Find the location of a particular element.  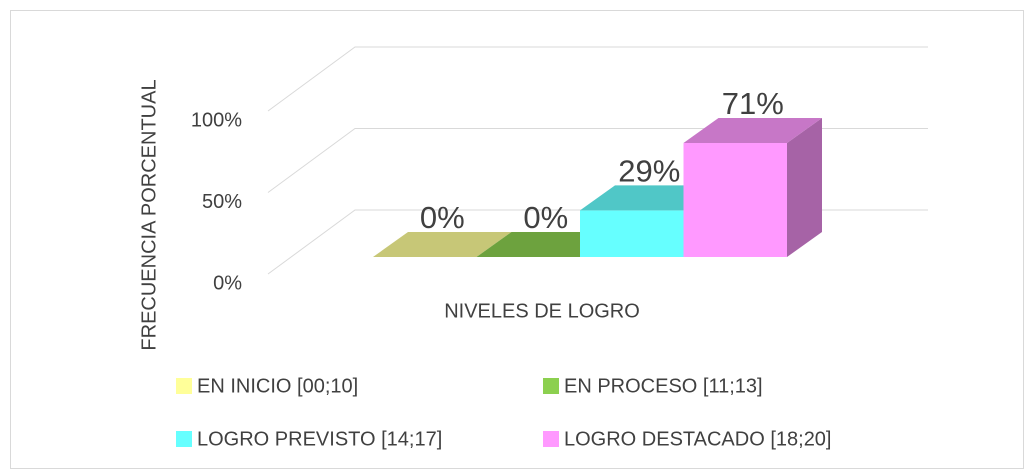

legend-label: EN PROCESO [11;13] is located at coordinates (663, 386).